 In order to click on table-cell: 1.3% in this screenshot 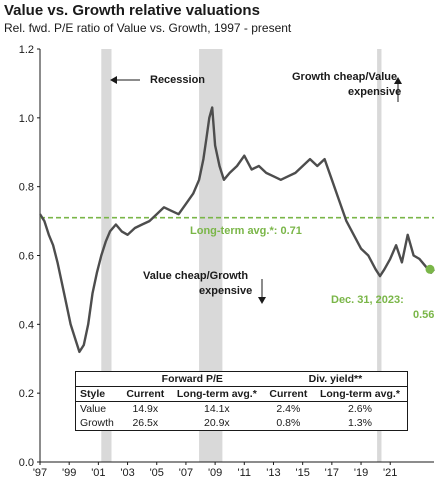, I will do `click(359, 423)`.